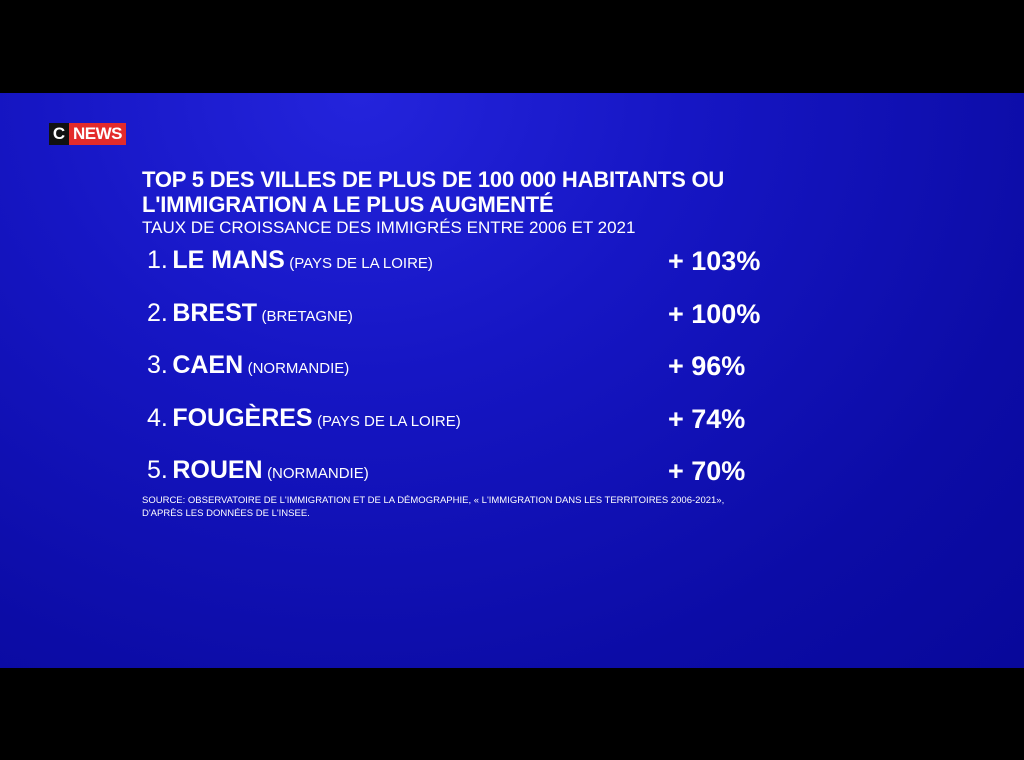  I want to click on ranking-row: 5. ROUEN (NORMANDIE) + 70%, so click(477, 473).